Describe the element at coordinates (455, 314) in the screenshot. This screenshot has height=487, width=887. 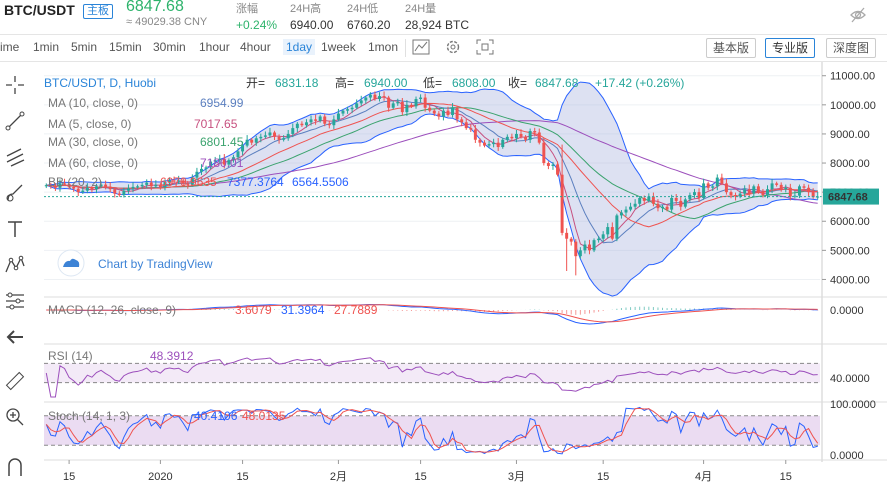
I see `macd-pane: 0.0000` at that location.